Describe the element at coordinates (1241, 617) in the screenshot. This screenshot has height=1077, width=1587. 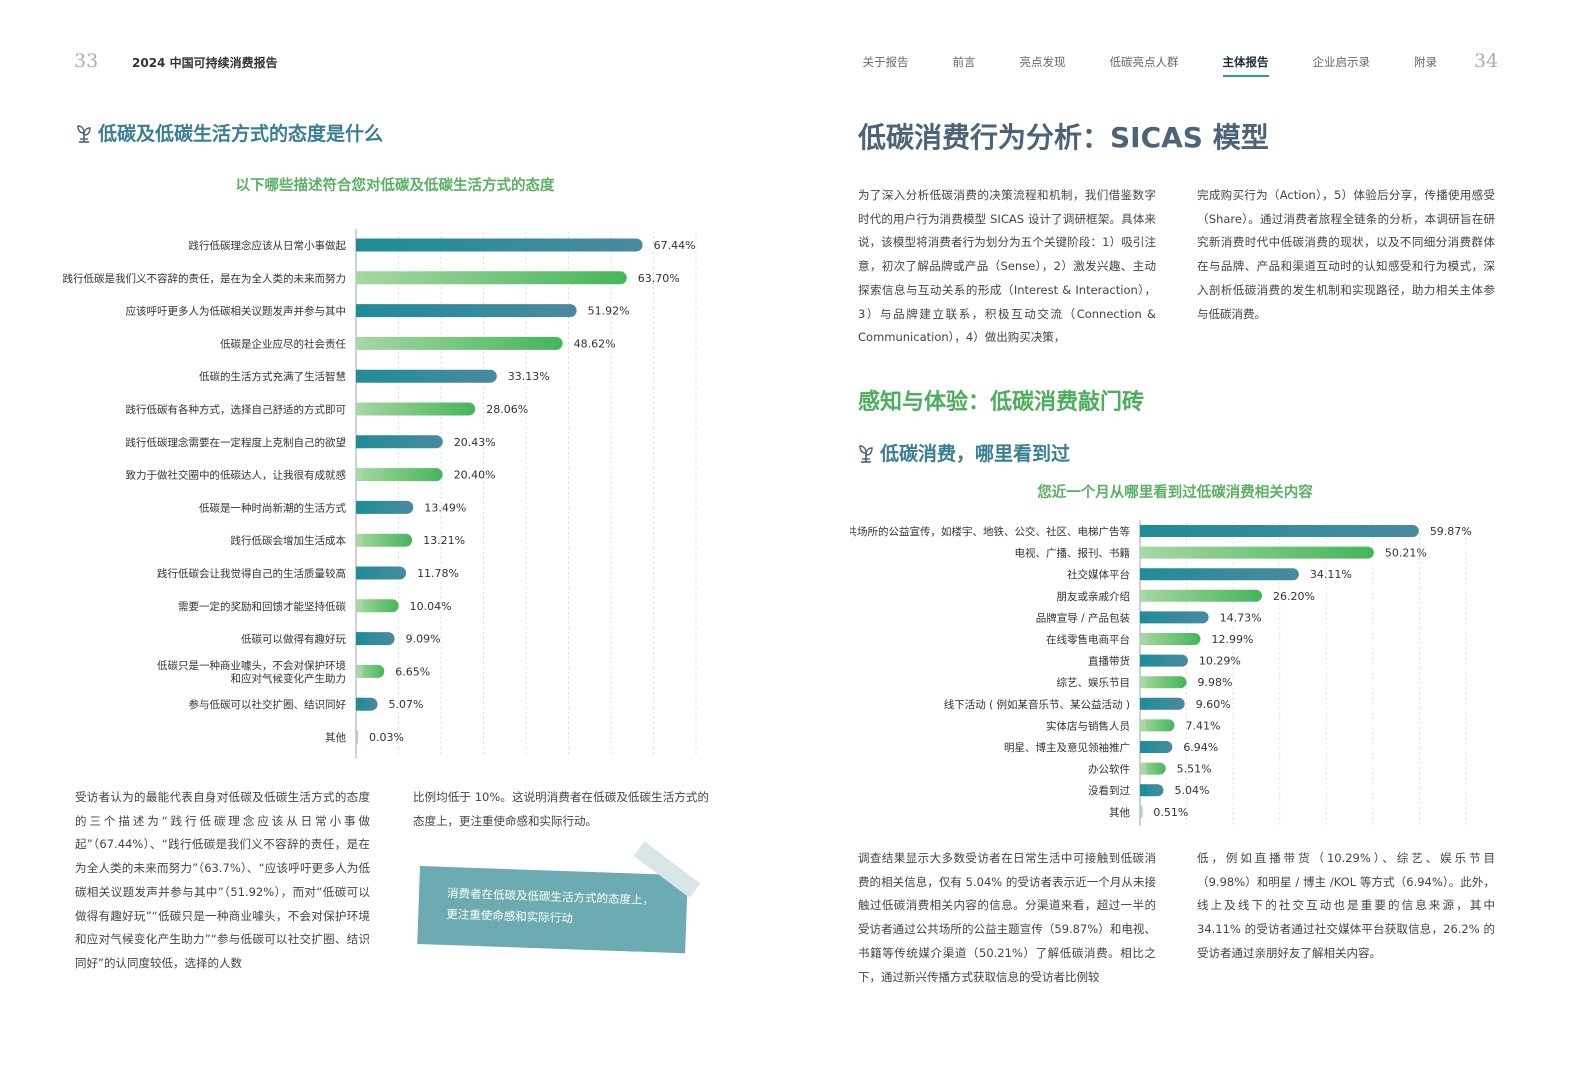
I see `value-label: 14.73%` at that location.